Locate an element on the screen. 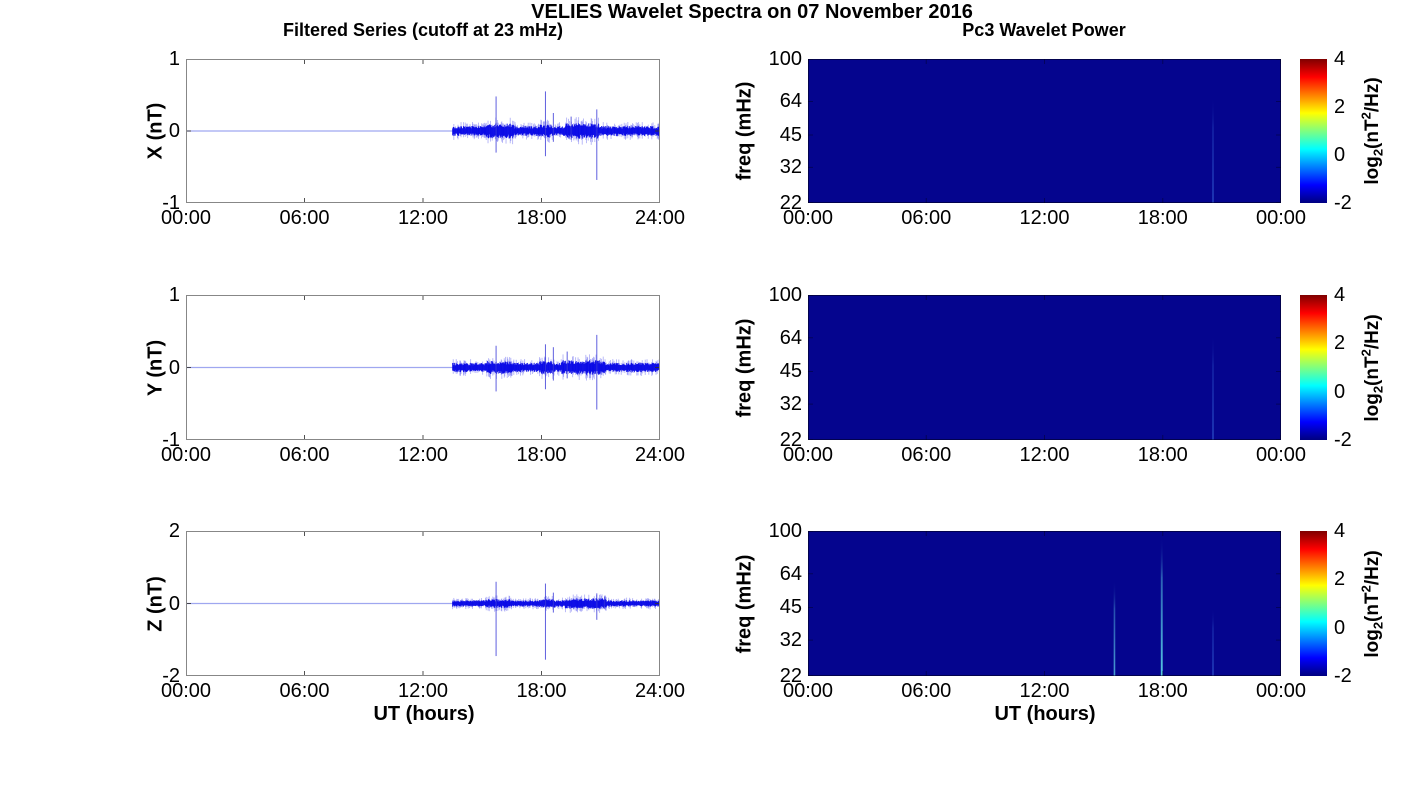 This screenshot has height=788, width=1418. x-filtered-series-plot is located at coordinates (423, 131).